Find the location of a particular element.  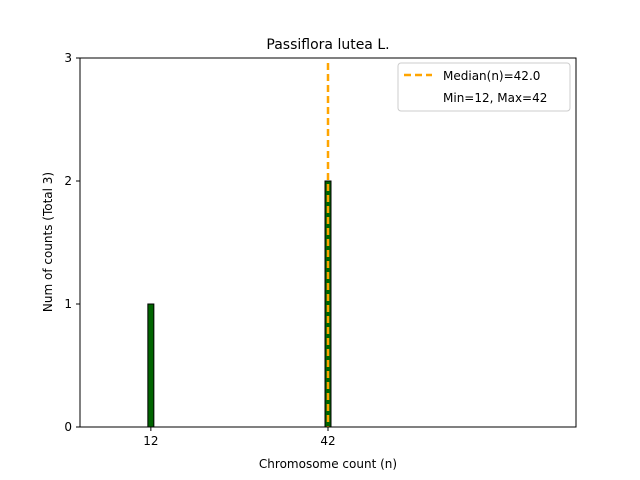

y-axis-label: Num of counts (Total 3) is located at coordinates (48, 242).